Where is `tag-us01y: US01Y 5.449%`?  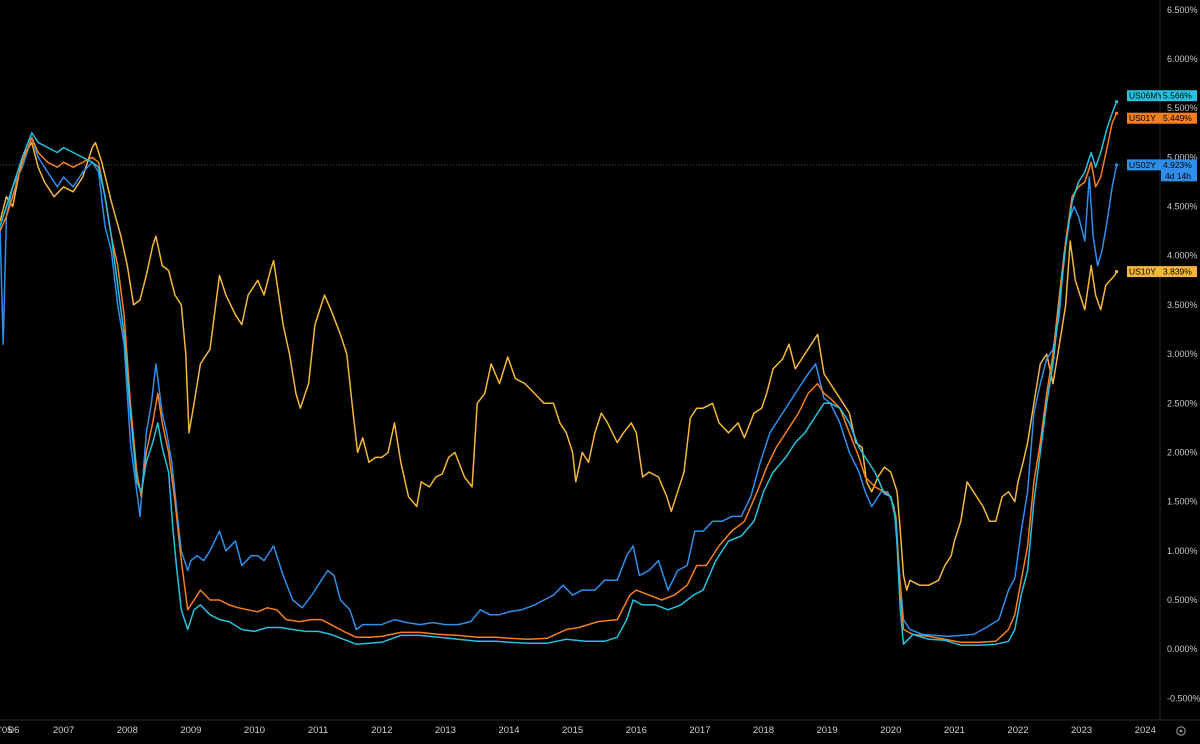 tag-us01y: US01Y 5.449% is located at coordinates (1162, 118).